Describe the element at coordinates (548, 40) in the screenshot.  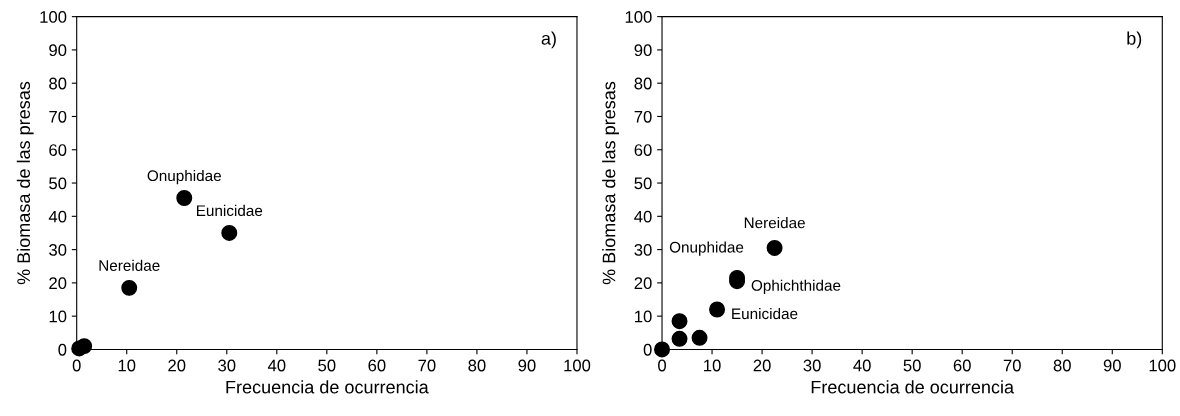
I see `annotation: a)` at that location.